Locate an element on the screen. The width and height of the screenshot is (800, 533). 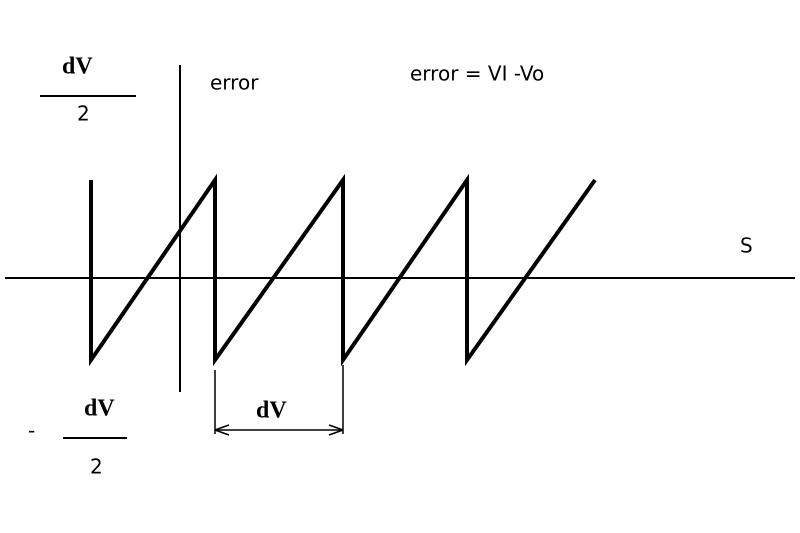
axis-label: error is located at coordinates (234, 83).